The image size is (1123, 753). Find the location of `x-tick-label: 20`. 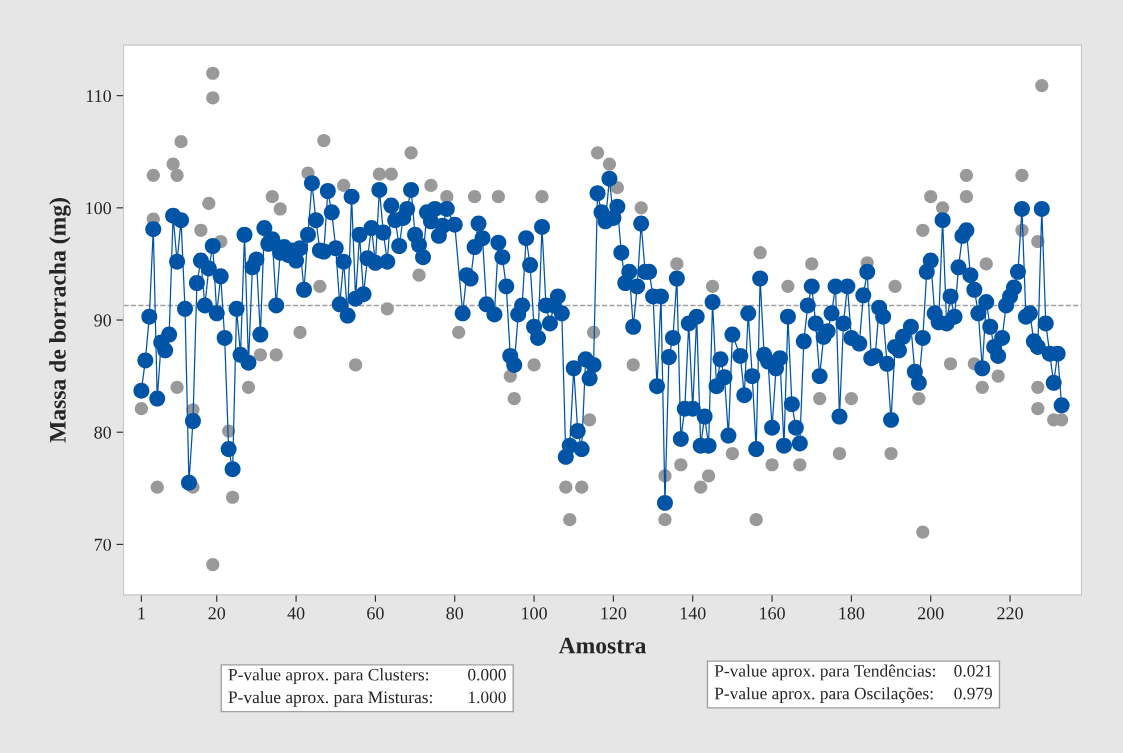

x-tick-label: 20 is located at coordinates (217, 613).